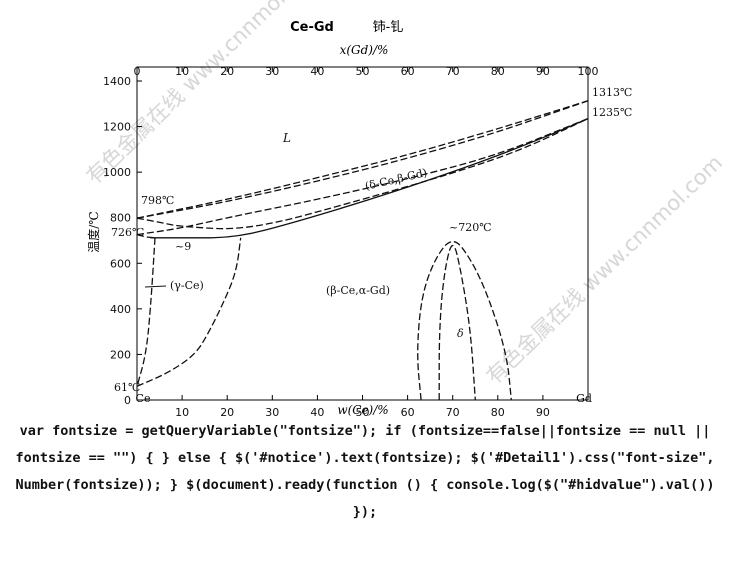 The width and height of the screenshot is (730, 579). I want to click on x-tick-label: 50, so click(363, 412).